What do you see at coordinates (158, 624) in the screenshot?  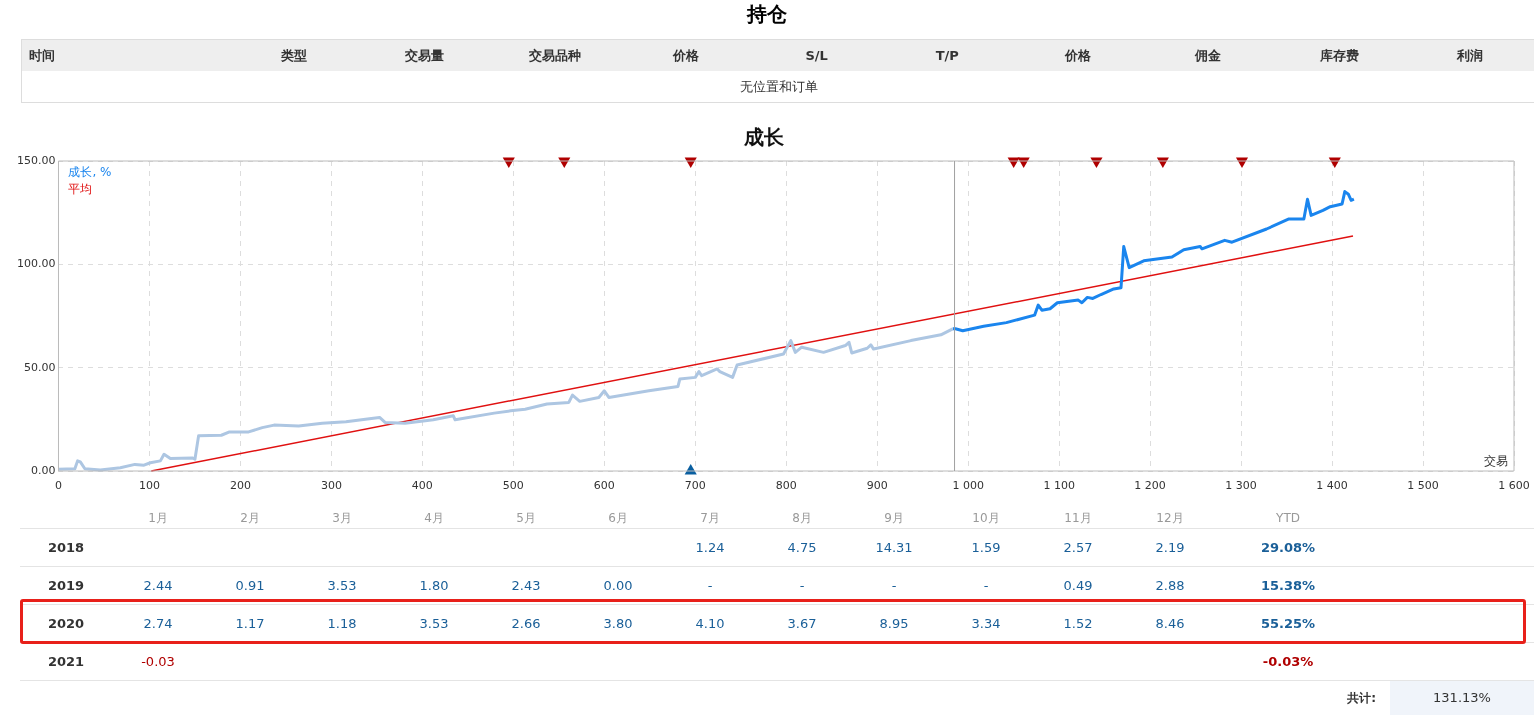 I see `data-label: 2.74` at bounding box center [158, 624].